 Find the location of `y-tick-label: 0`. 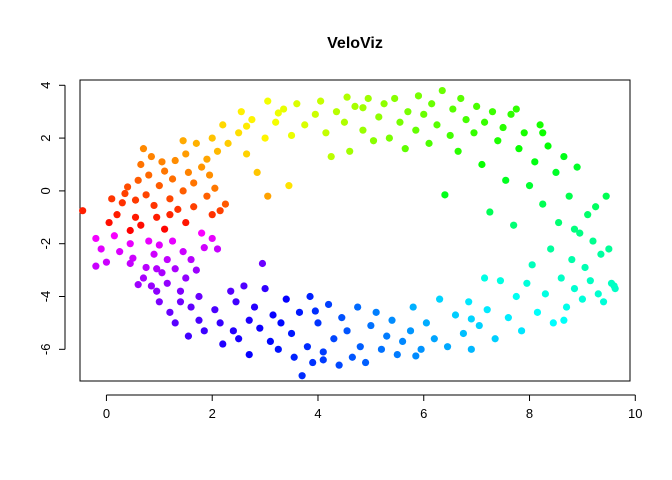

y-tick-label: 0 is located at coordinates (45, 190).